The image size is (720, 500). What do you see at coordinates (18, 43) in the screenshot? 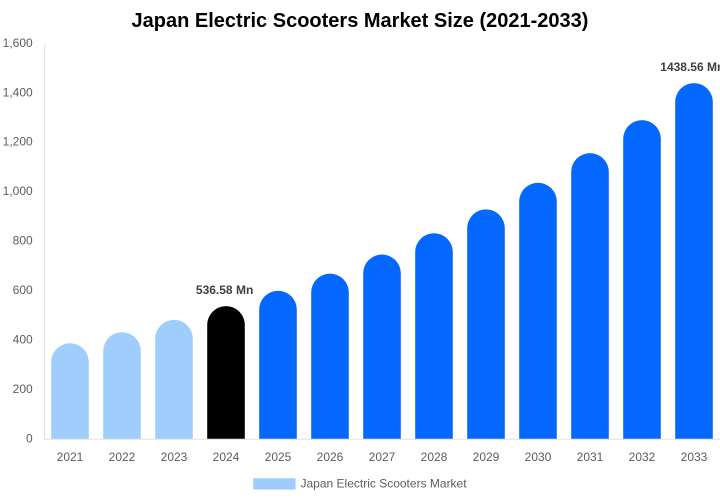
I see `svg-text: 1,600` at bounding box center [18, 43].